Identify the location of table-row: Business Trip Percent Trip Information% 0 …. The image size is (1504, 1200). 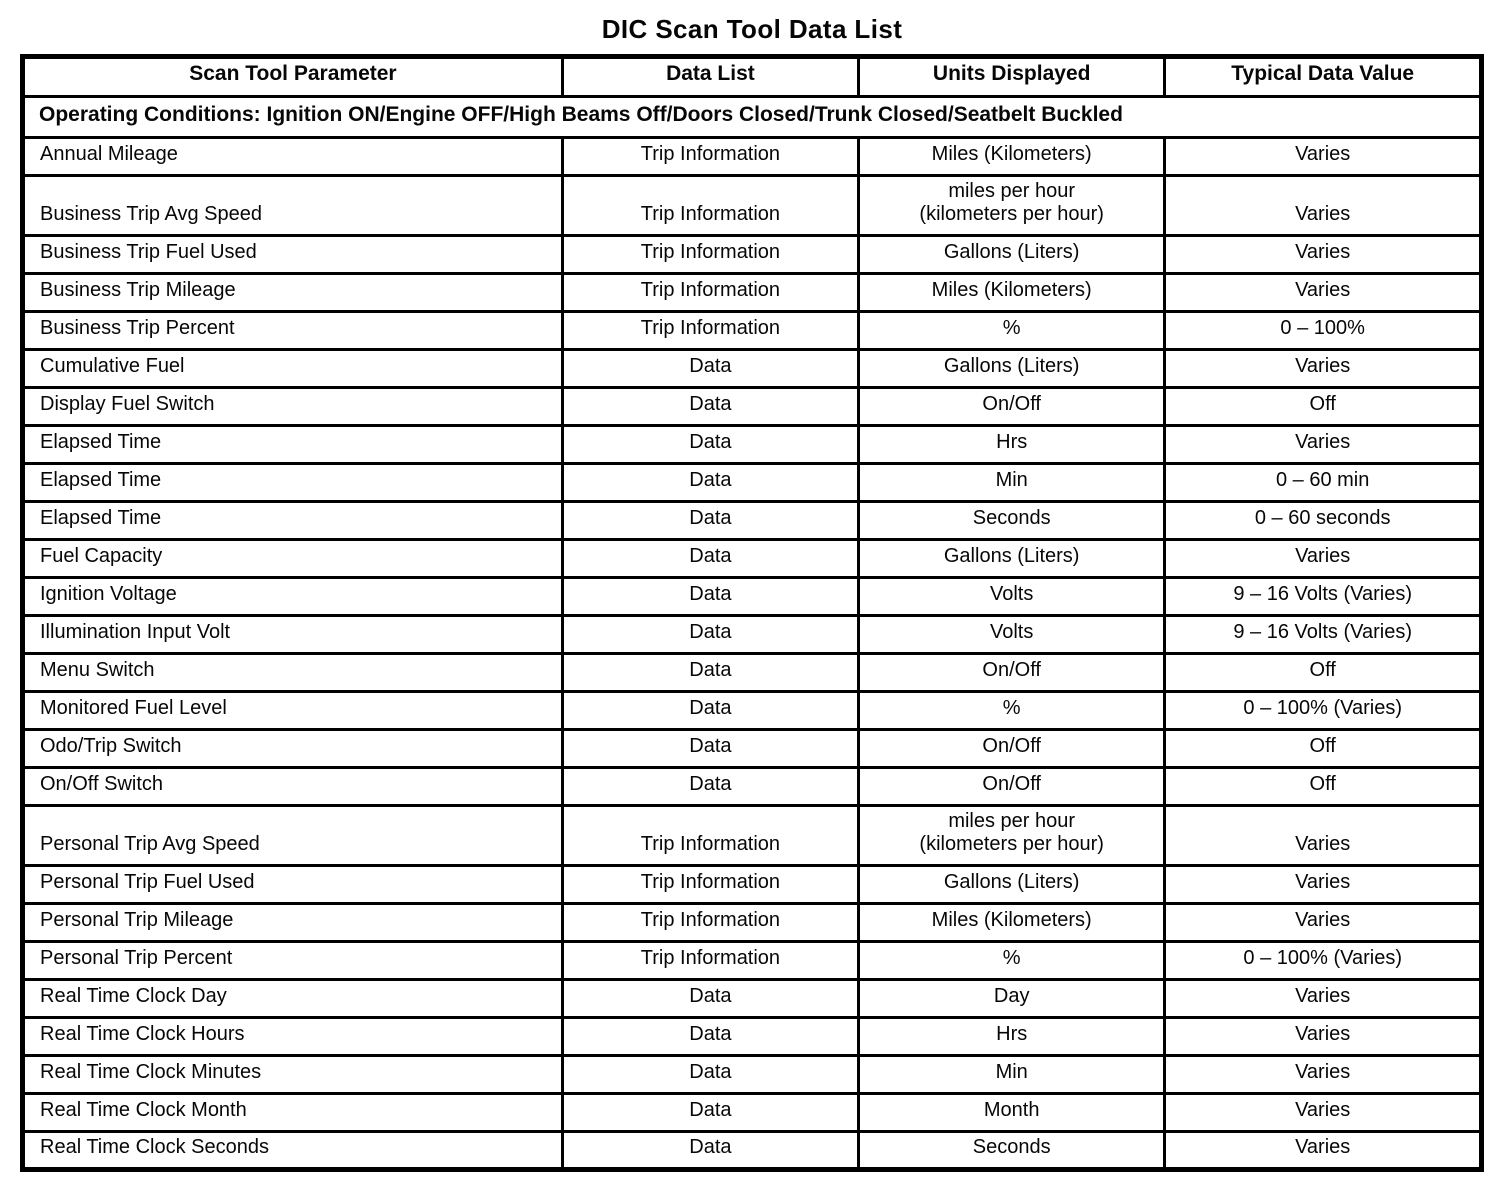
(752, 331).